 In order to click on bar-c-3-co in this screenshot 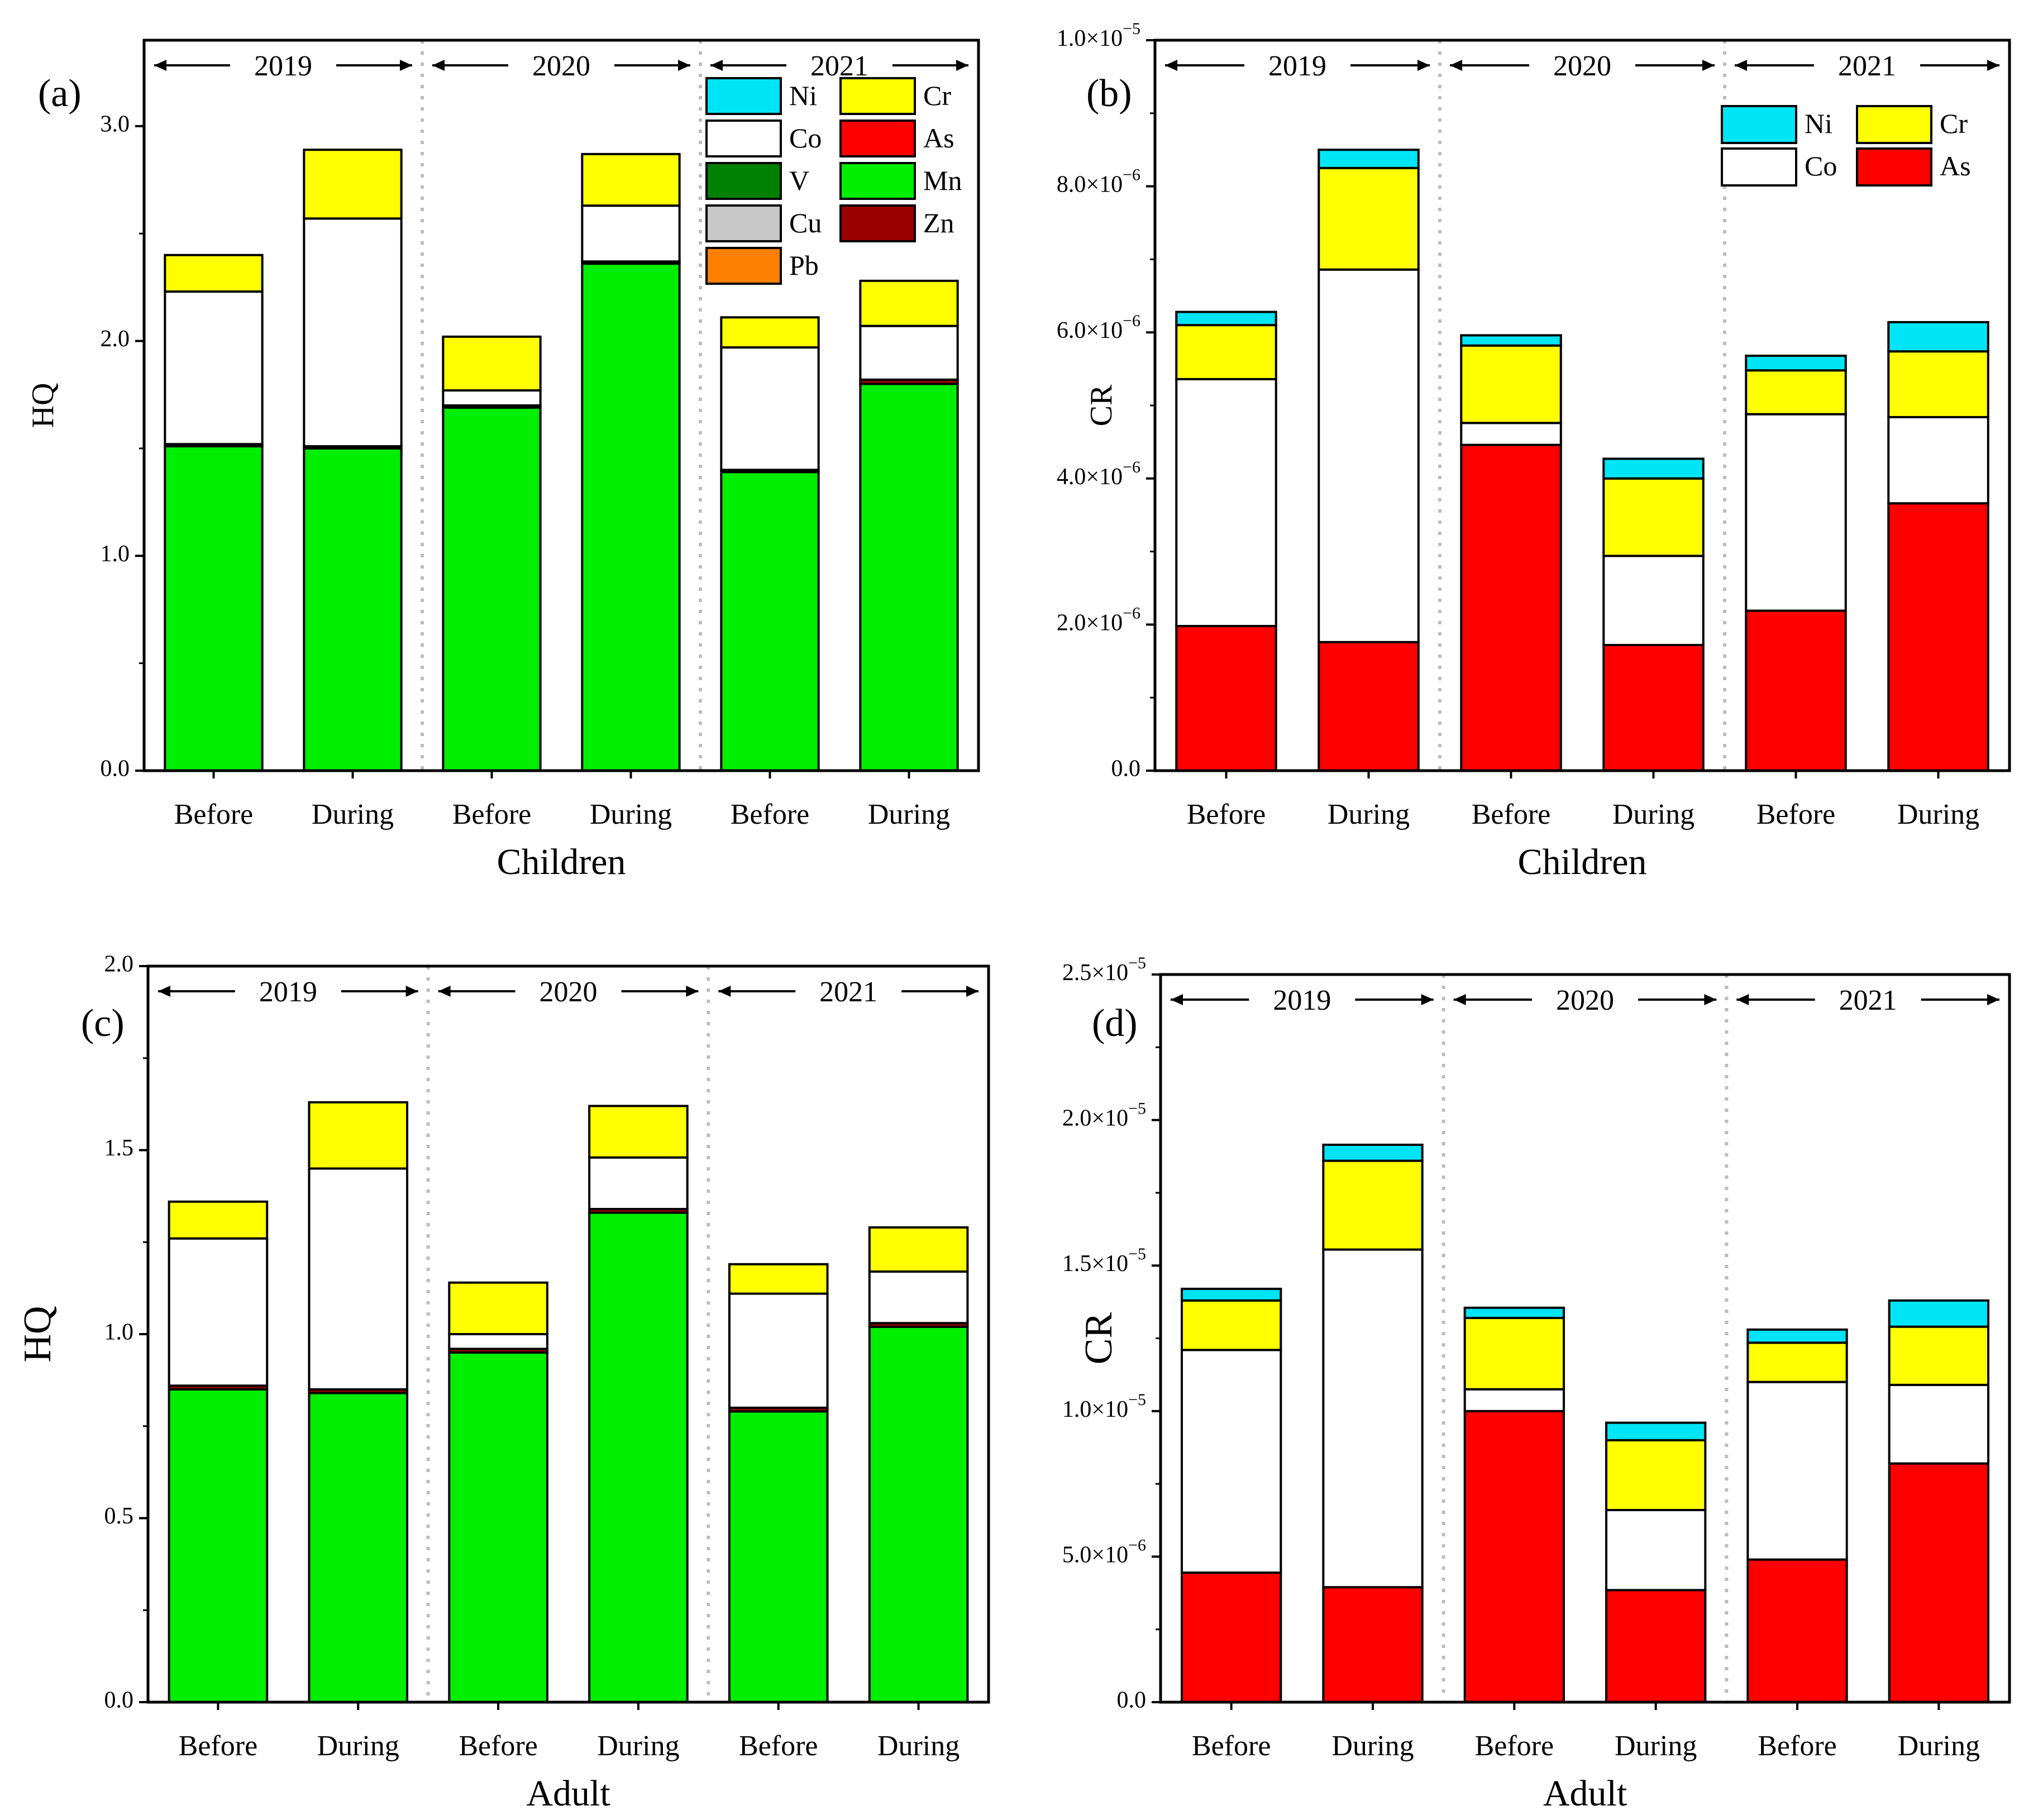, I will do `click(639, 1183)`.